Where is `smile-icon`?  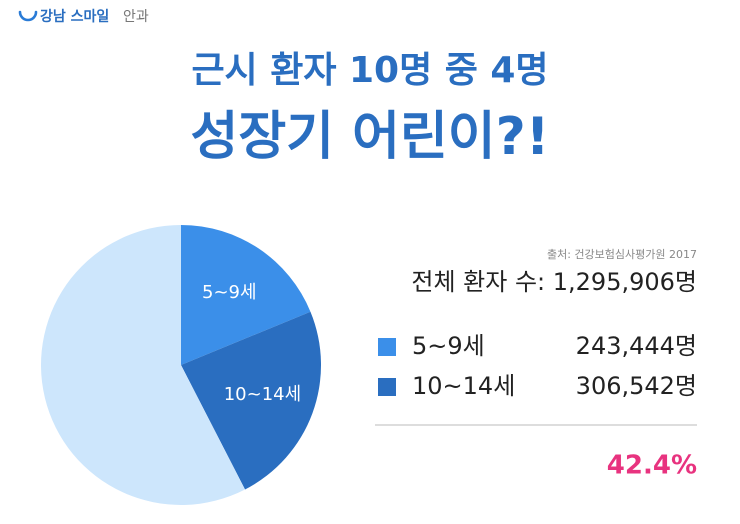
smile-icon is located at coordinates (28, 16).